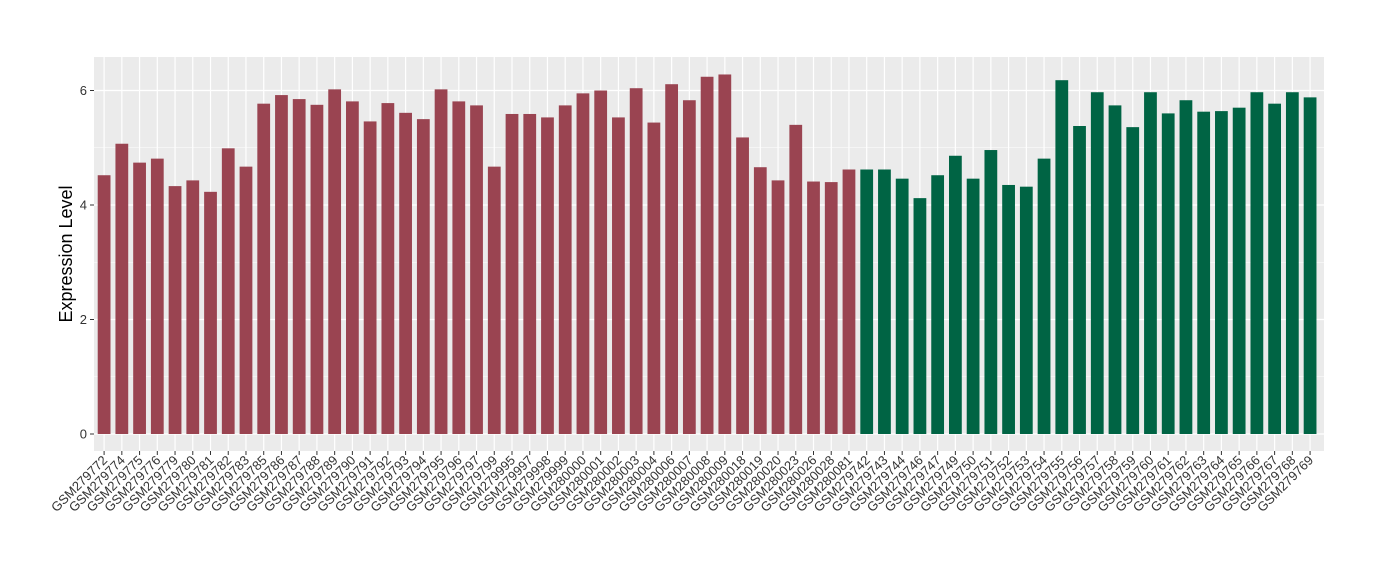 The width and height of the screenshot is (1380, 580). What do you see at coordinates (83, 90) in the screenshot?
I see `y-tick-label: 6` at bounding box center [83, 90].